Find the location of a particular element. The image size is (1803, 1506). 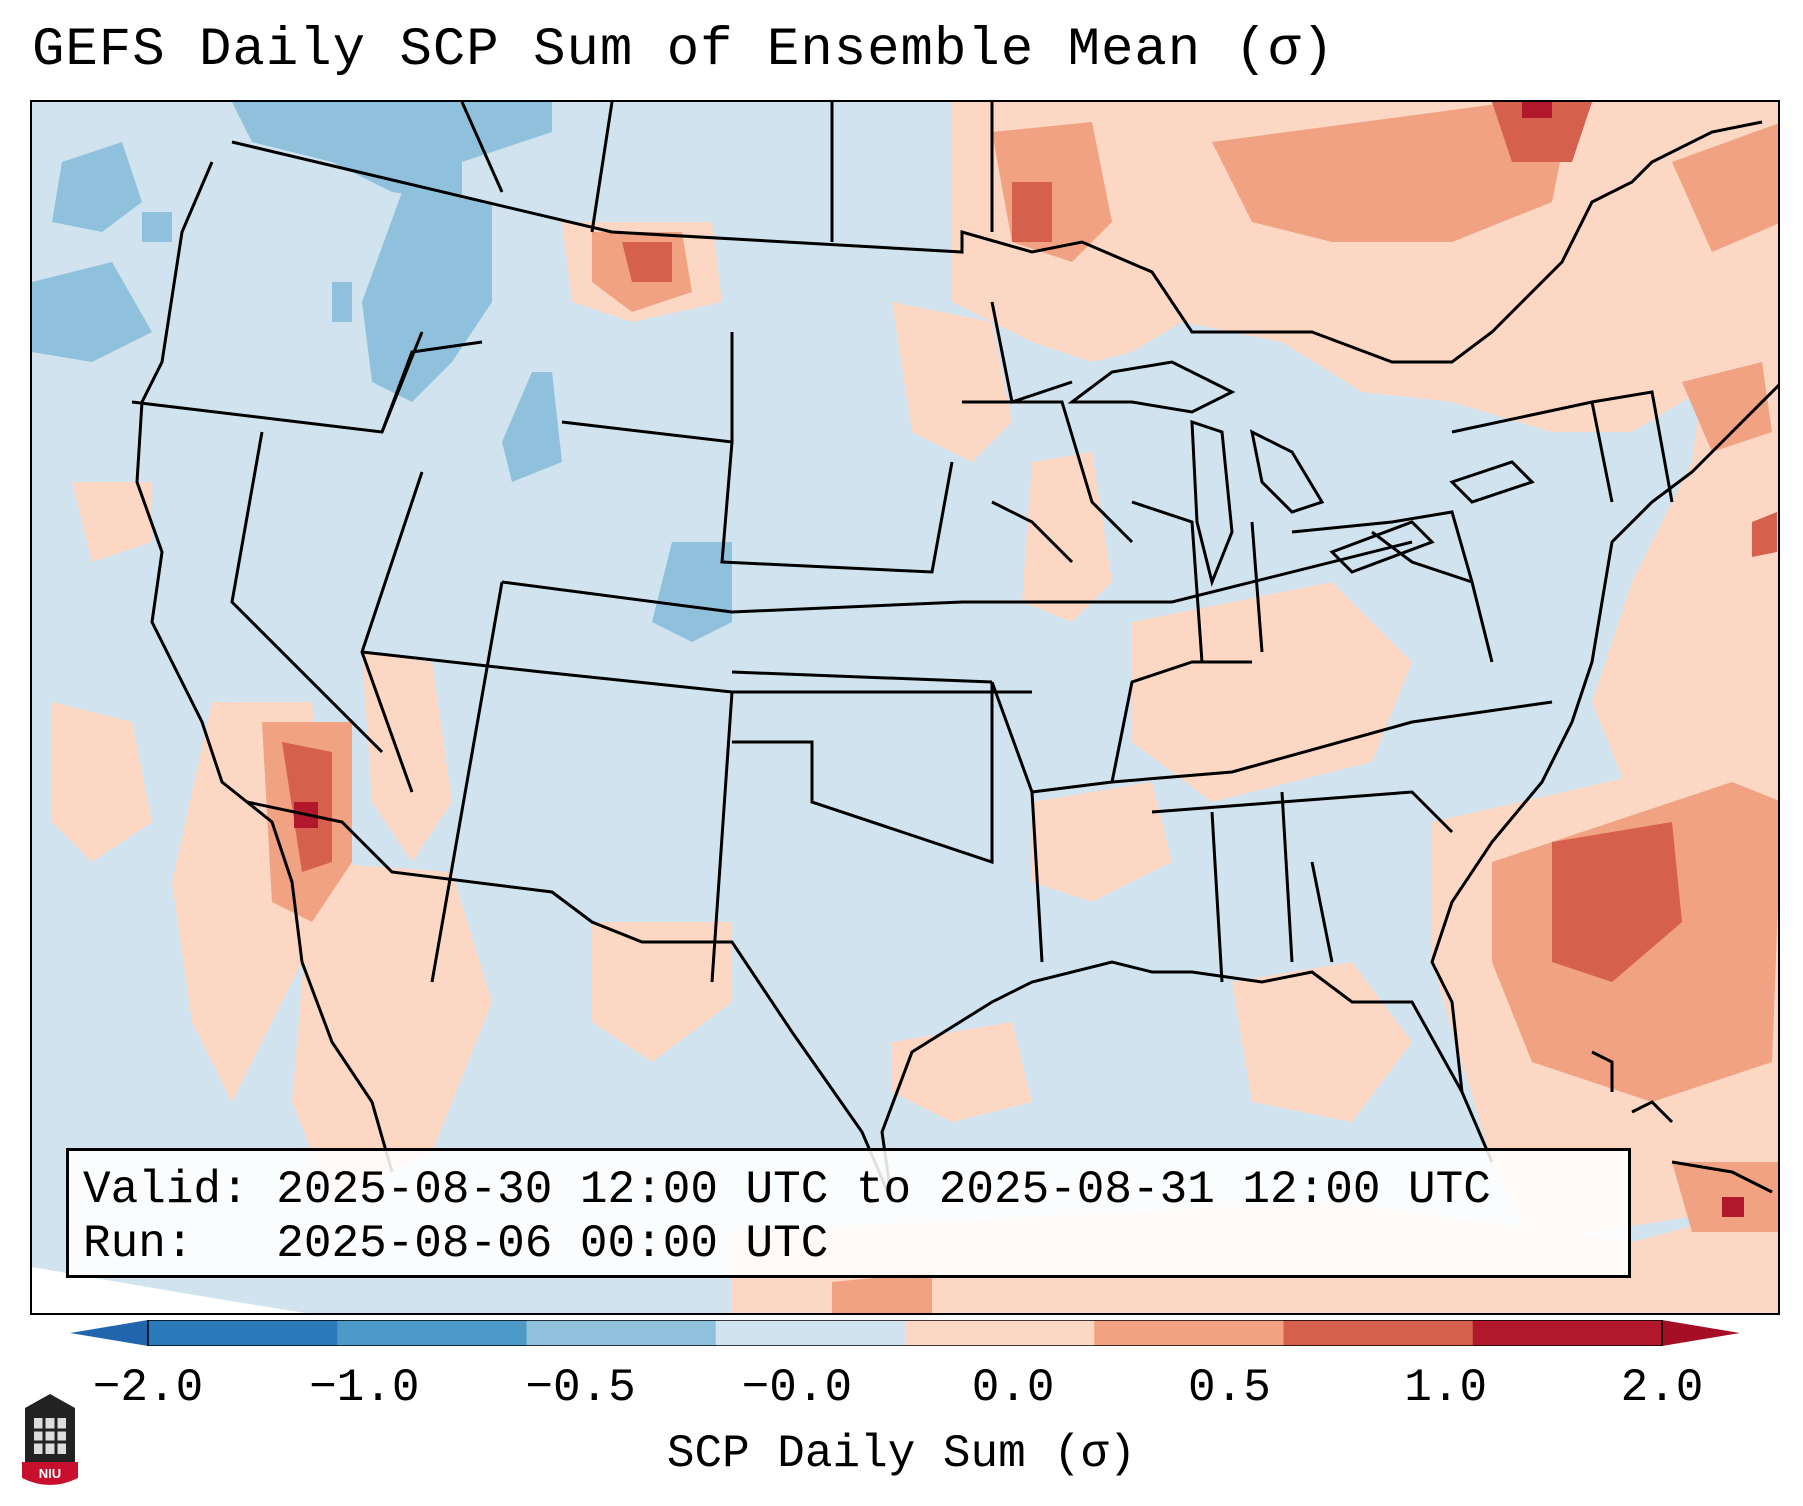

colorbar-tick-label: −0.5 is located at coordinates (580, 1388).